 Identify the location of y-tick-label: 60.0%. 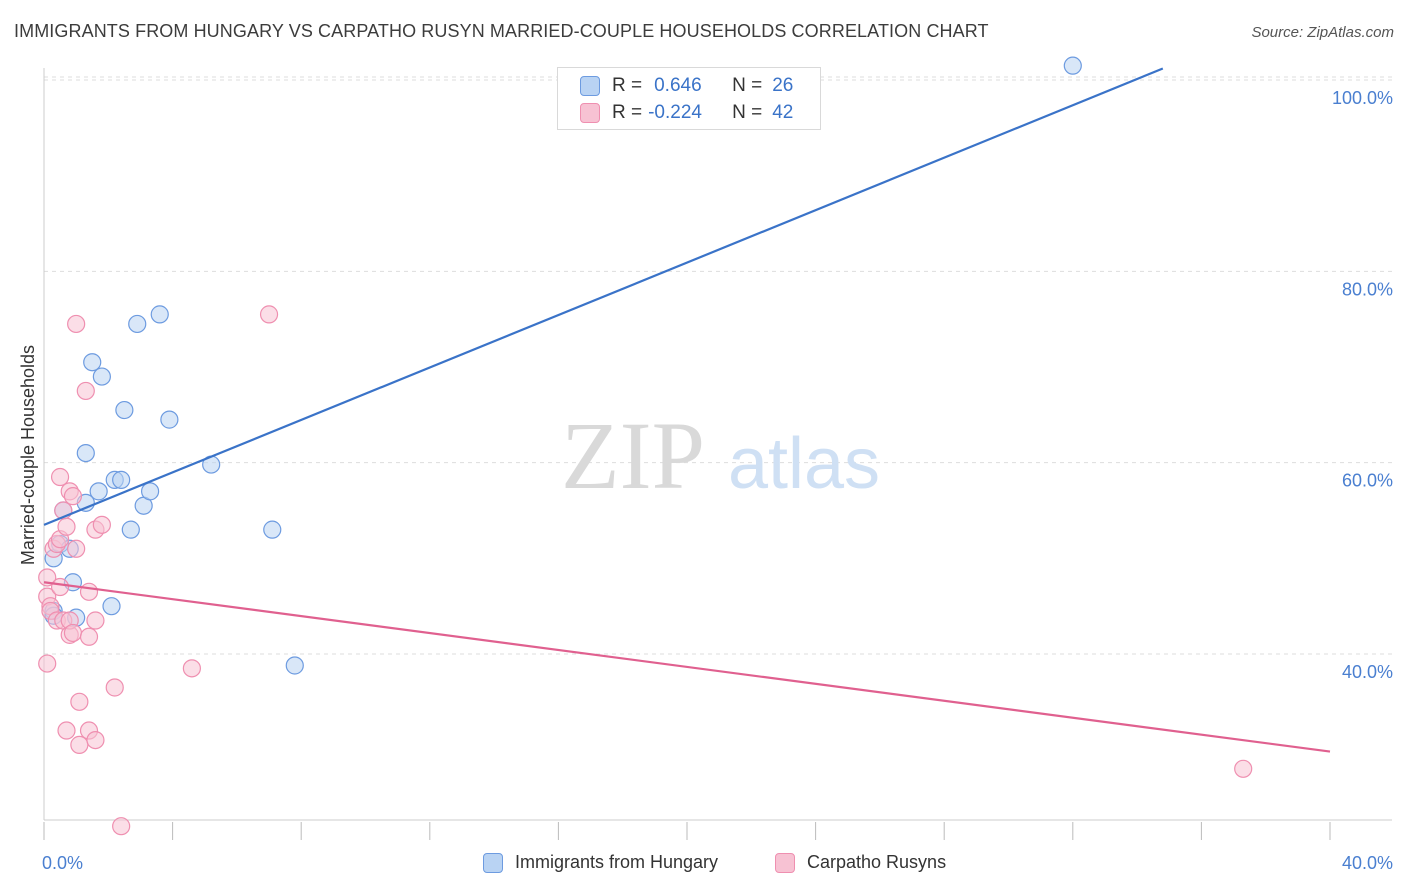
(1367, 481).